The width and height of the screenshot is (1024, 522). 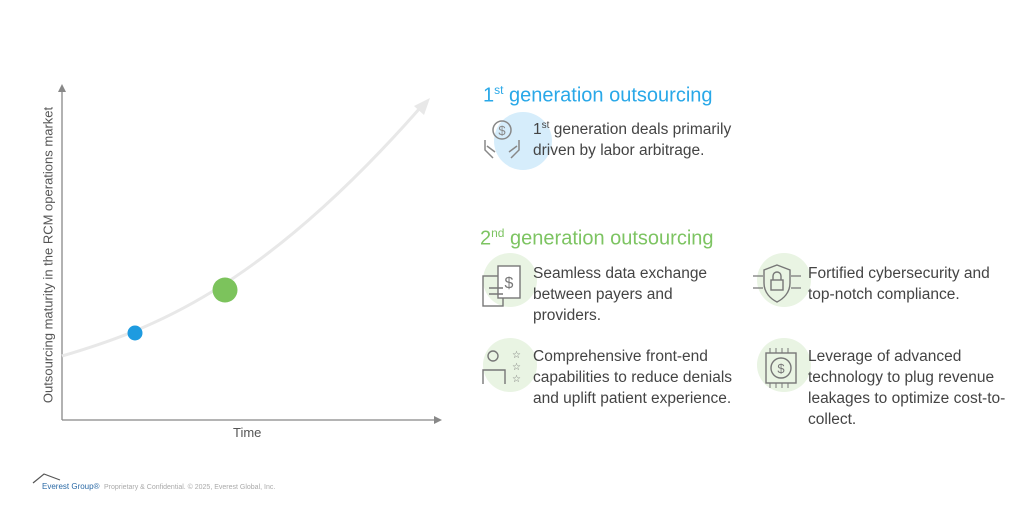 I want to click on data-exchange-icon: $, so click(x=501, y=286).